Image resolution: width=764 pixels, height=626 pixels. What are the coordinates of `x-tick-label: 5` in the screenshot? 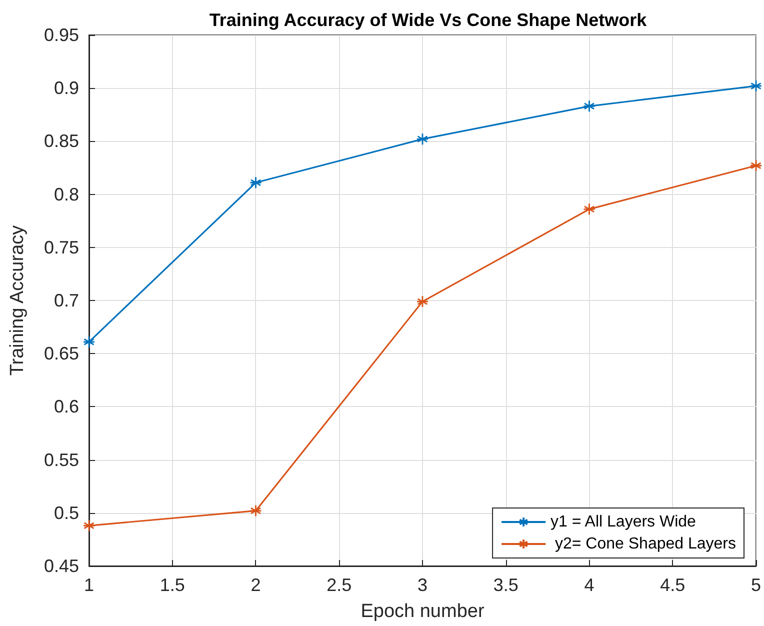 It's located at (755, 585).